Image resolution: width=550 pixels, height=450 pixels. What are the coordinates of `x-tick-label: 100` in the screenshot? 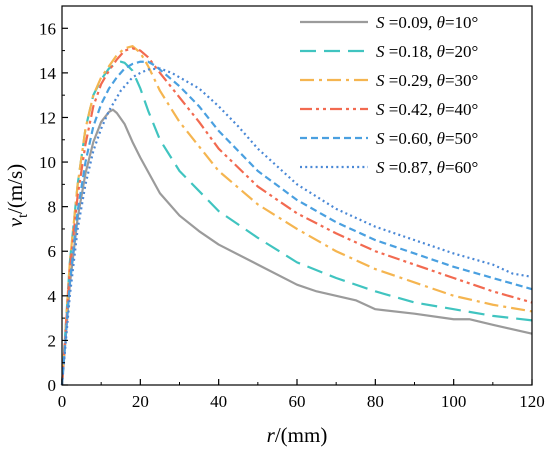 It's located at (454, 401).